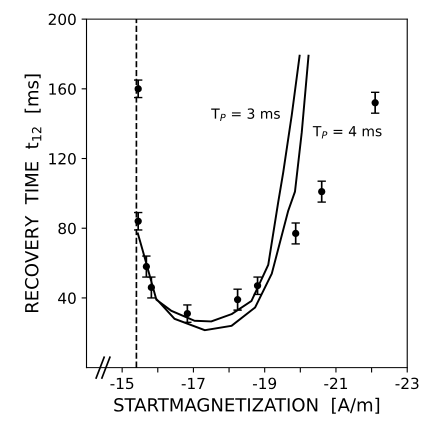 The height and width of the screenshot is (425, 422). Describe the element at coordinates (62, 89) in the screenshot. I see `y-tick-label: 160` at that location.